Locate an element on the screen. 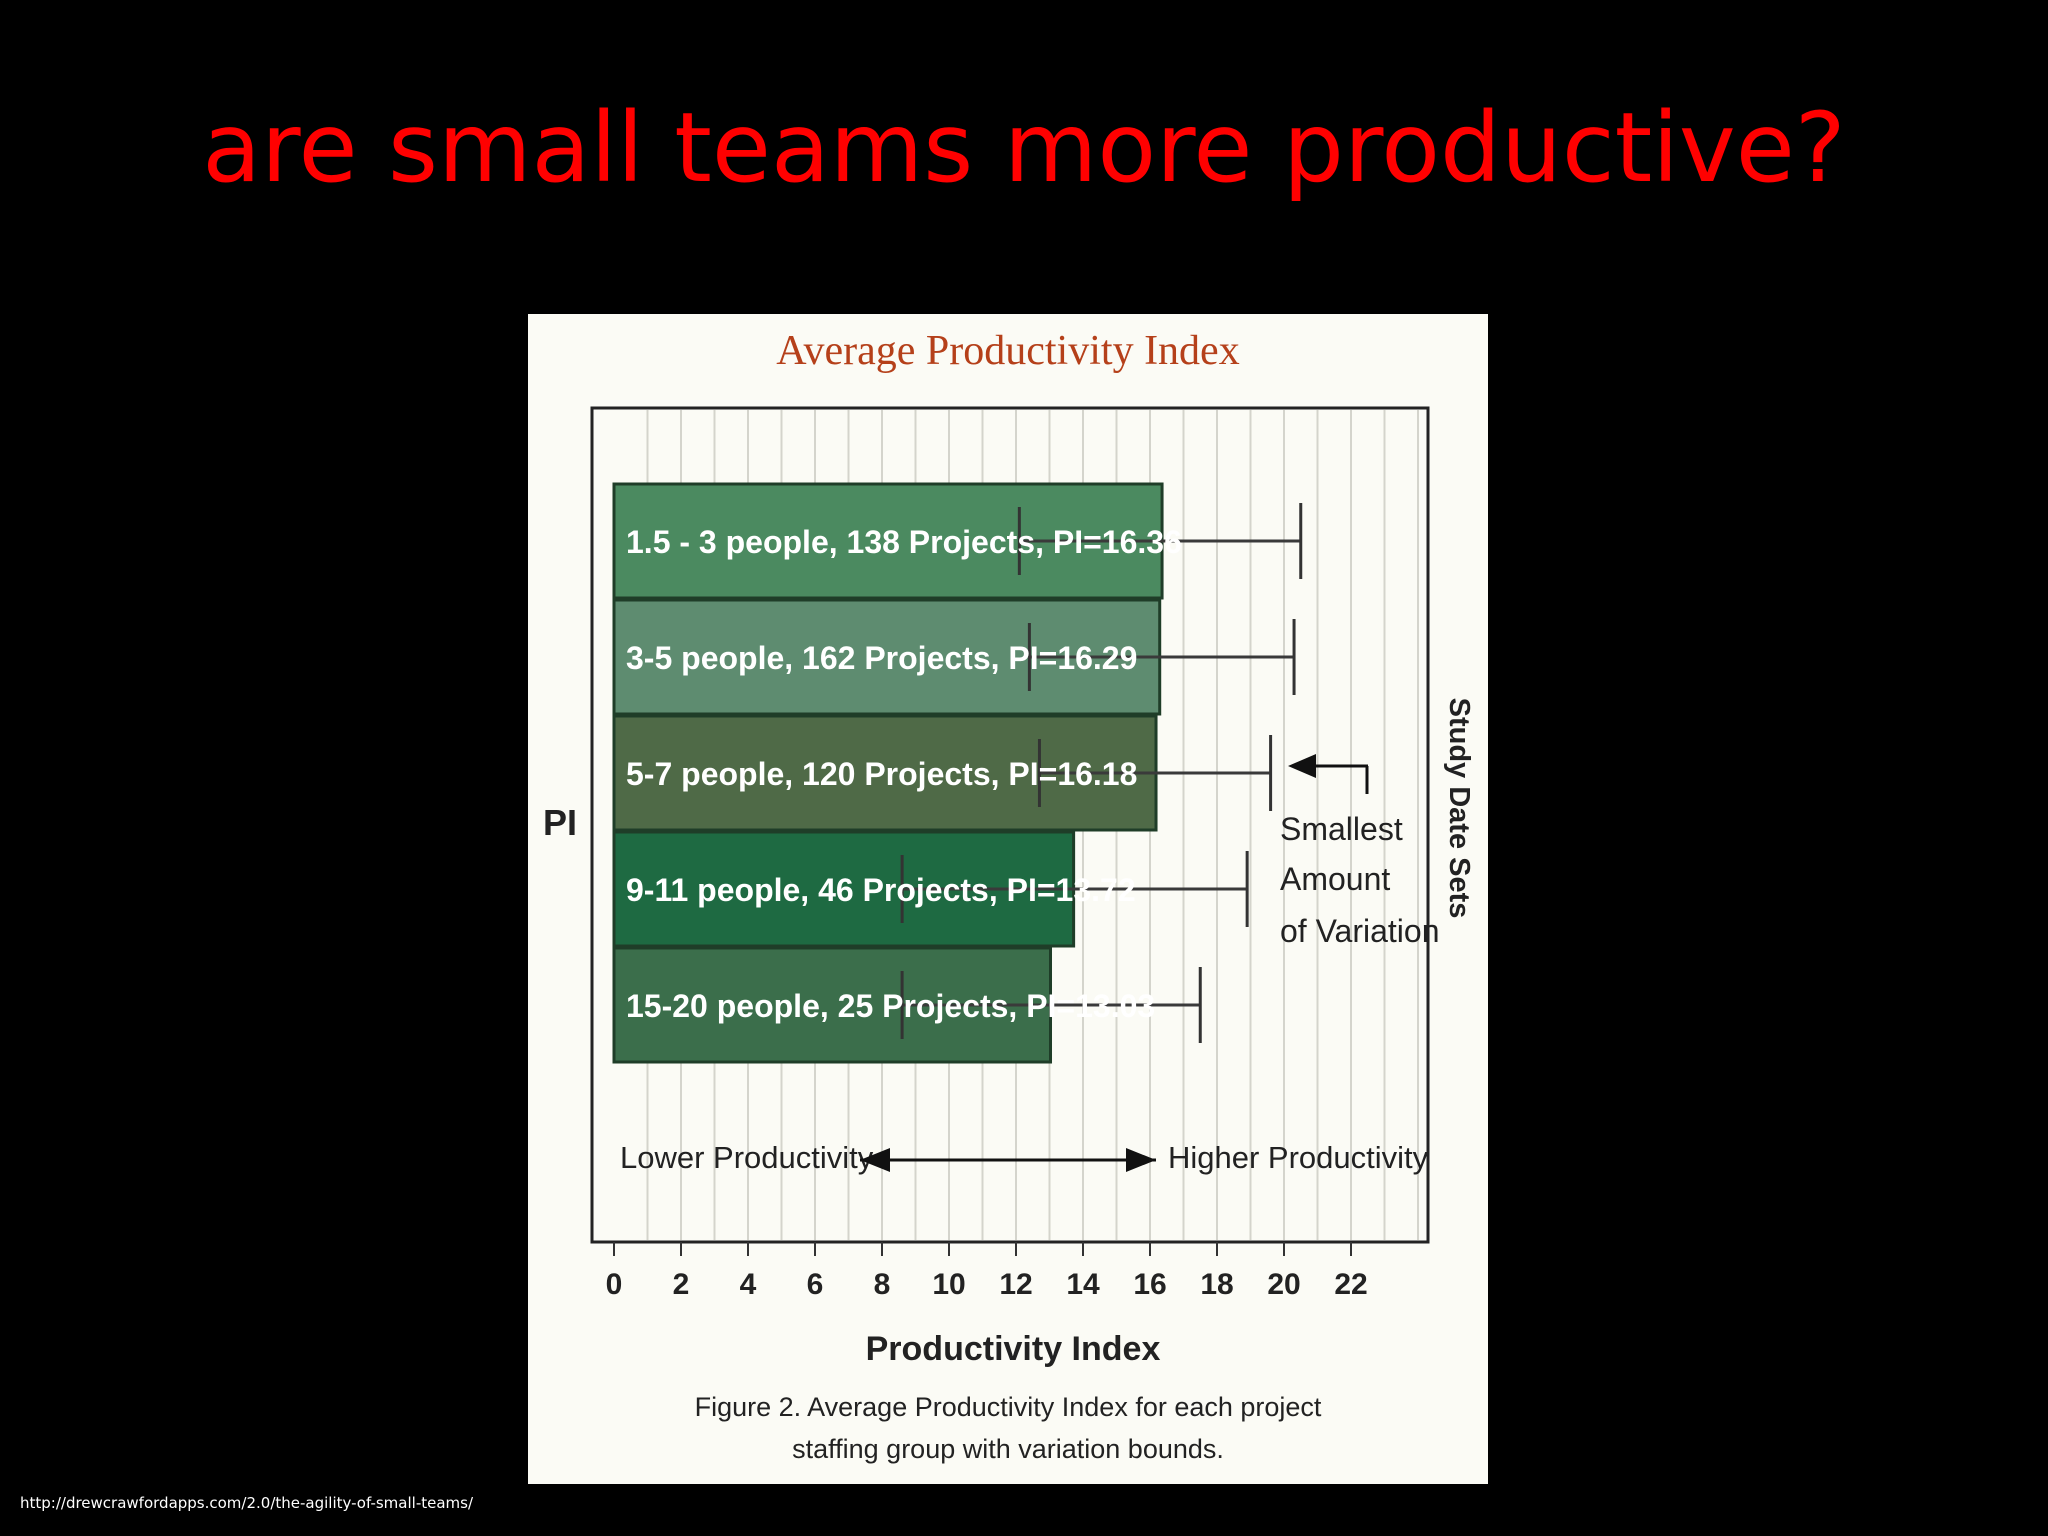  direction-arrow-left-head is located at coordinates (875, 1160).